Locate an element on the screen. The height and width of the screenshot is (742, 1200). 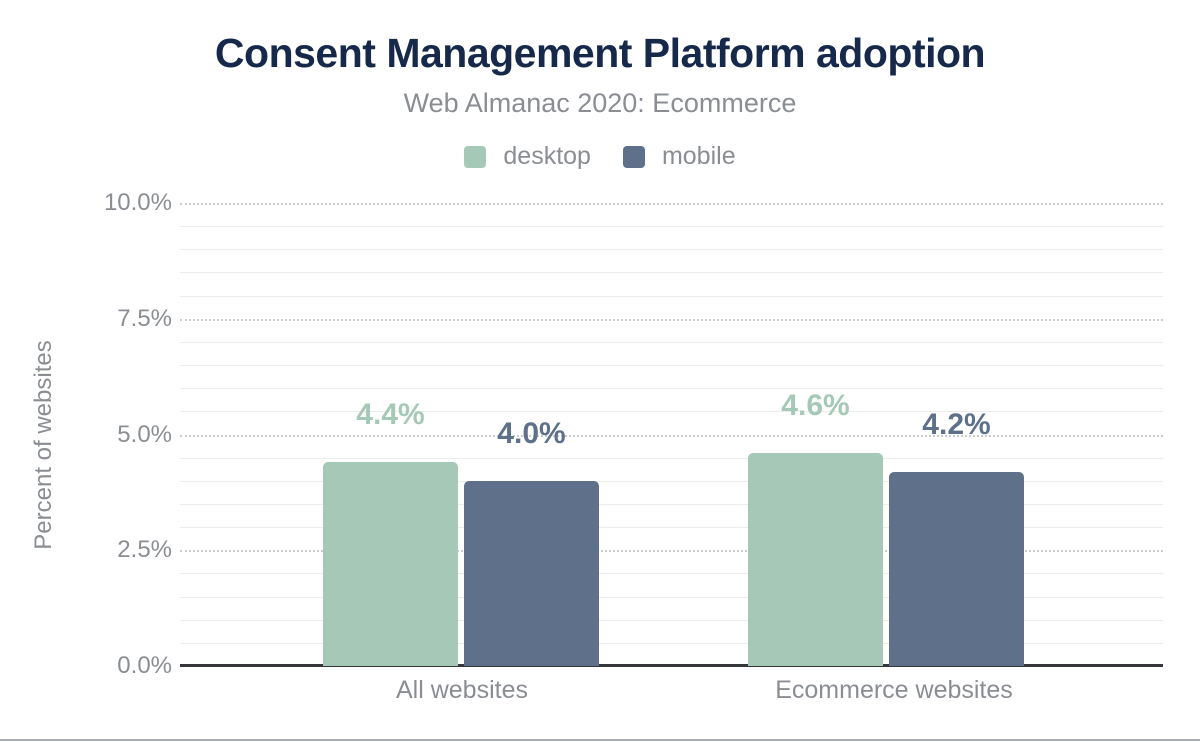
category-label-1: Ecommerce websites is located at coordinates (894, 690).